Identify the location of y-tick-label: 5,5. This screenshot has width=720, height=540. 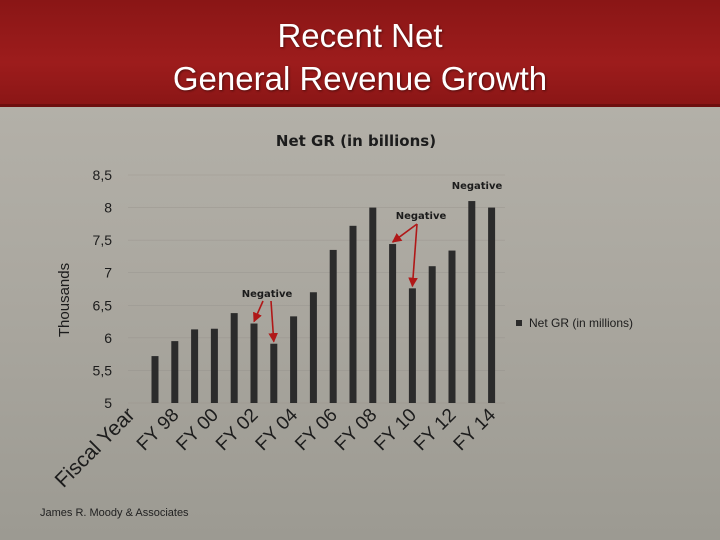
(103, 370).